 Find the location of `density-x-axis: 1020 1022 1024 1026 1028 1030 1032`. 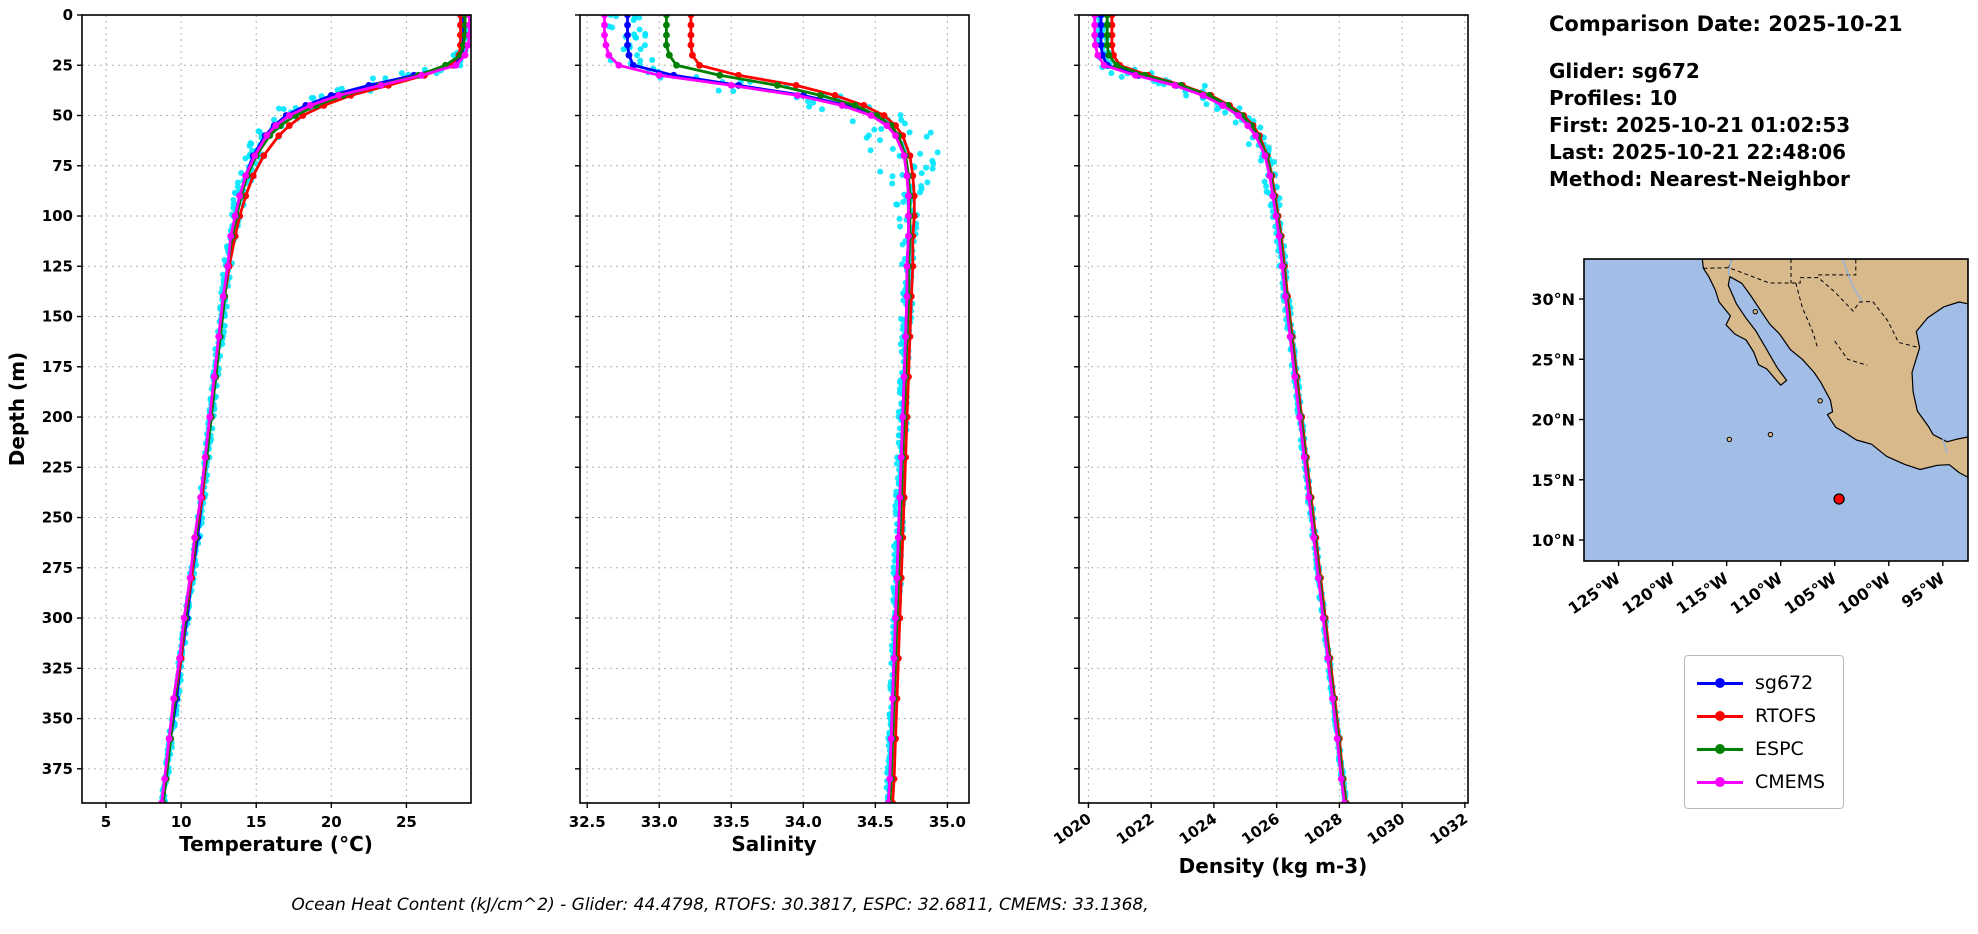

density-x-axis: 1020 1022 1024 1026 1028 1030 1032 is located at coordinates (1260, 825).